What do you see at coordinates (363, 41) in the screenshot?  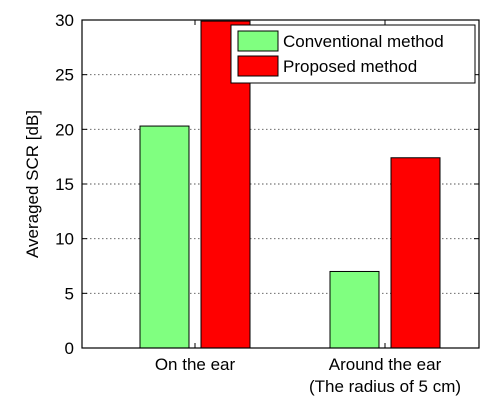 I see `legend-label: Conventional method` at bounding box center [363, 41].